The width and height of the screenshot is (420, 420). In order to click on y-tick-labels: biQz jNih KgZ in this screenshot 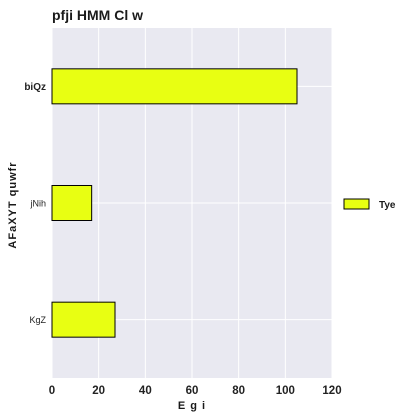, I will do `click(35, 203)`.